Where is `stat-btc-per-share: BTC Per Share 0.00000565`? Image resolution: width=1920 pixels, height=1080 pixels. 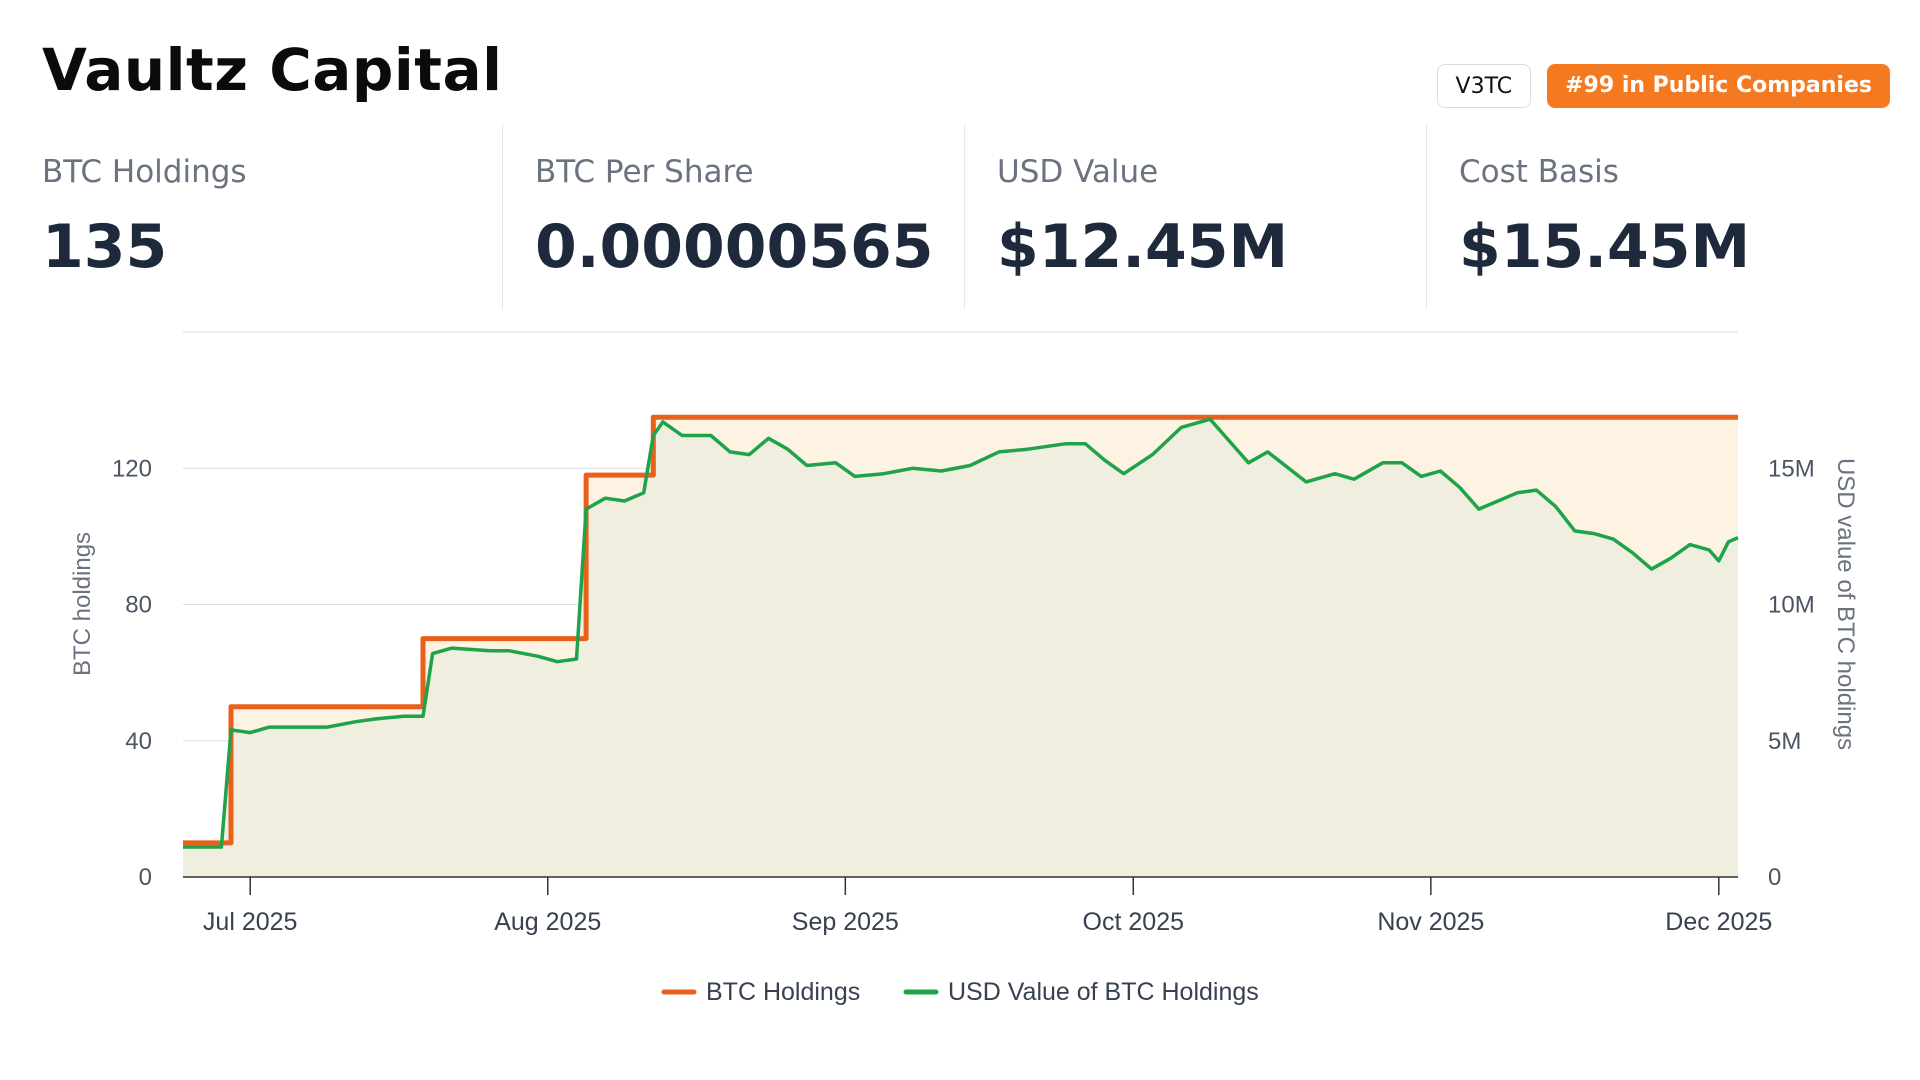
stat-btc-per-share: BTC Per Share 0.00000565 is located at coordinates (733, 217).